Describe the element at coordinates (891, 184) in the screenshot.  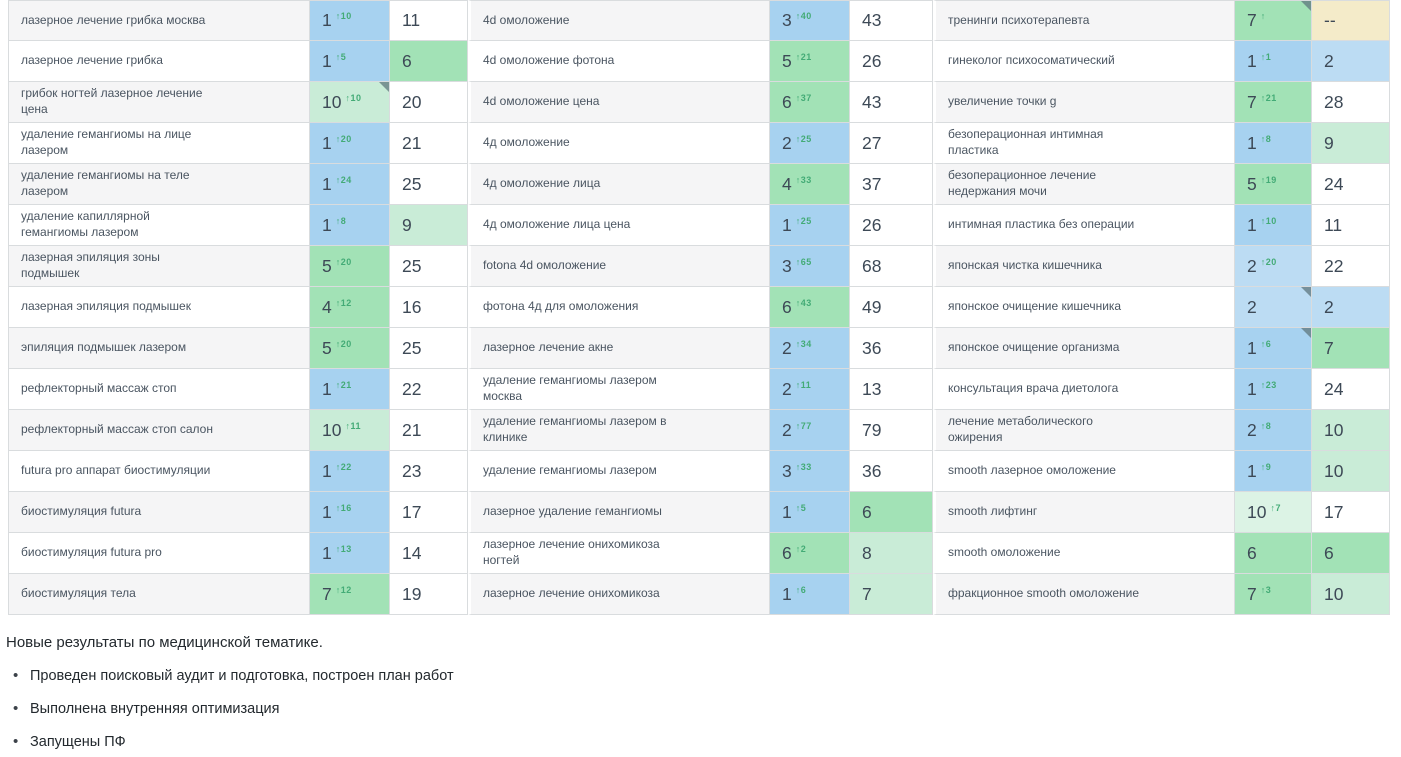
I see `metric-value-cell: 37` at that location.